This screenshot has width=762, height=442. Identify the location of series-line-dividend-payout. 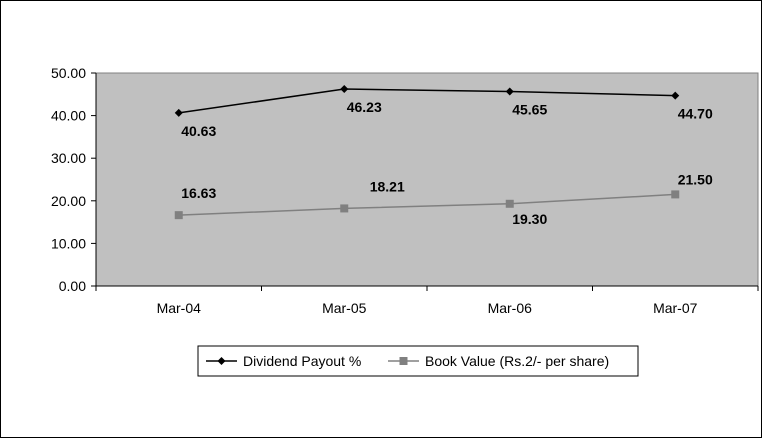
(427, 101).